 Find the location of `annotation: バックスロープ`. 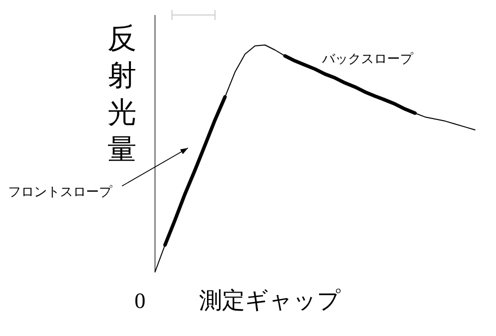

annotation: バックスロープ is located at coordinates (367, 59).